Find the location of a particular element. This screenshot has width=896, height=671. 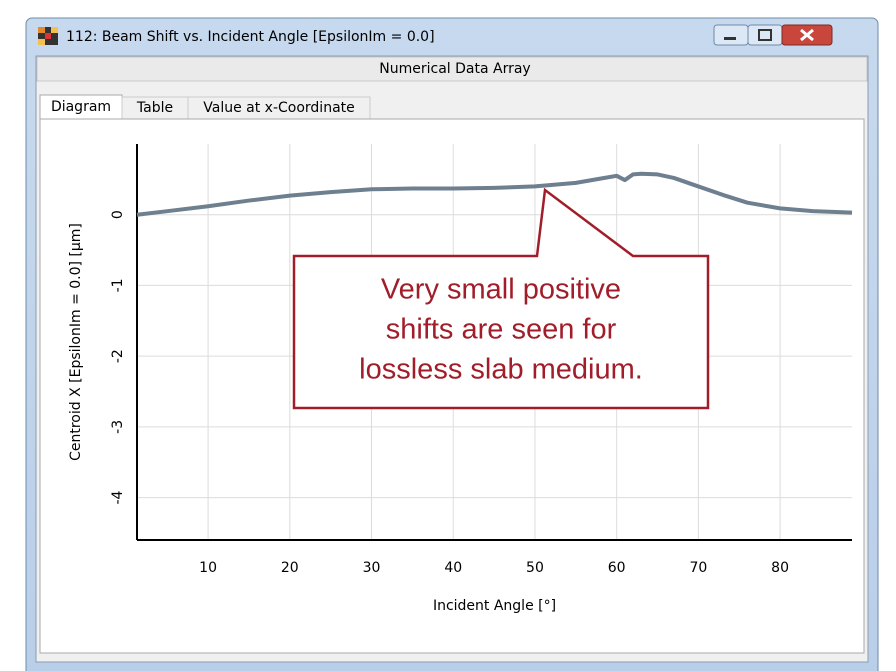

data-line is located at coordinates (494, 194).